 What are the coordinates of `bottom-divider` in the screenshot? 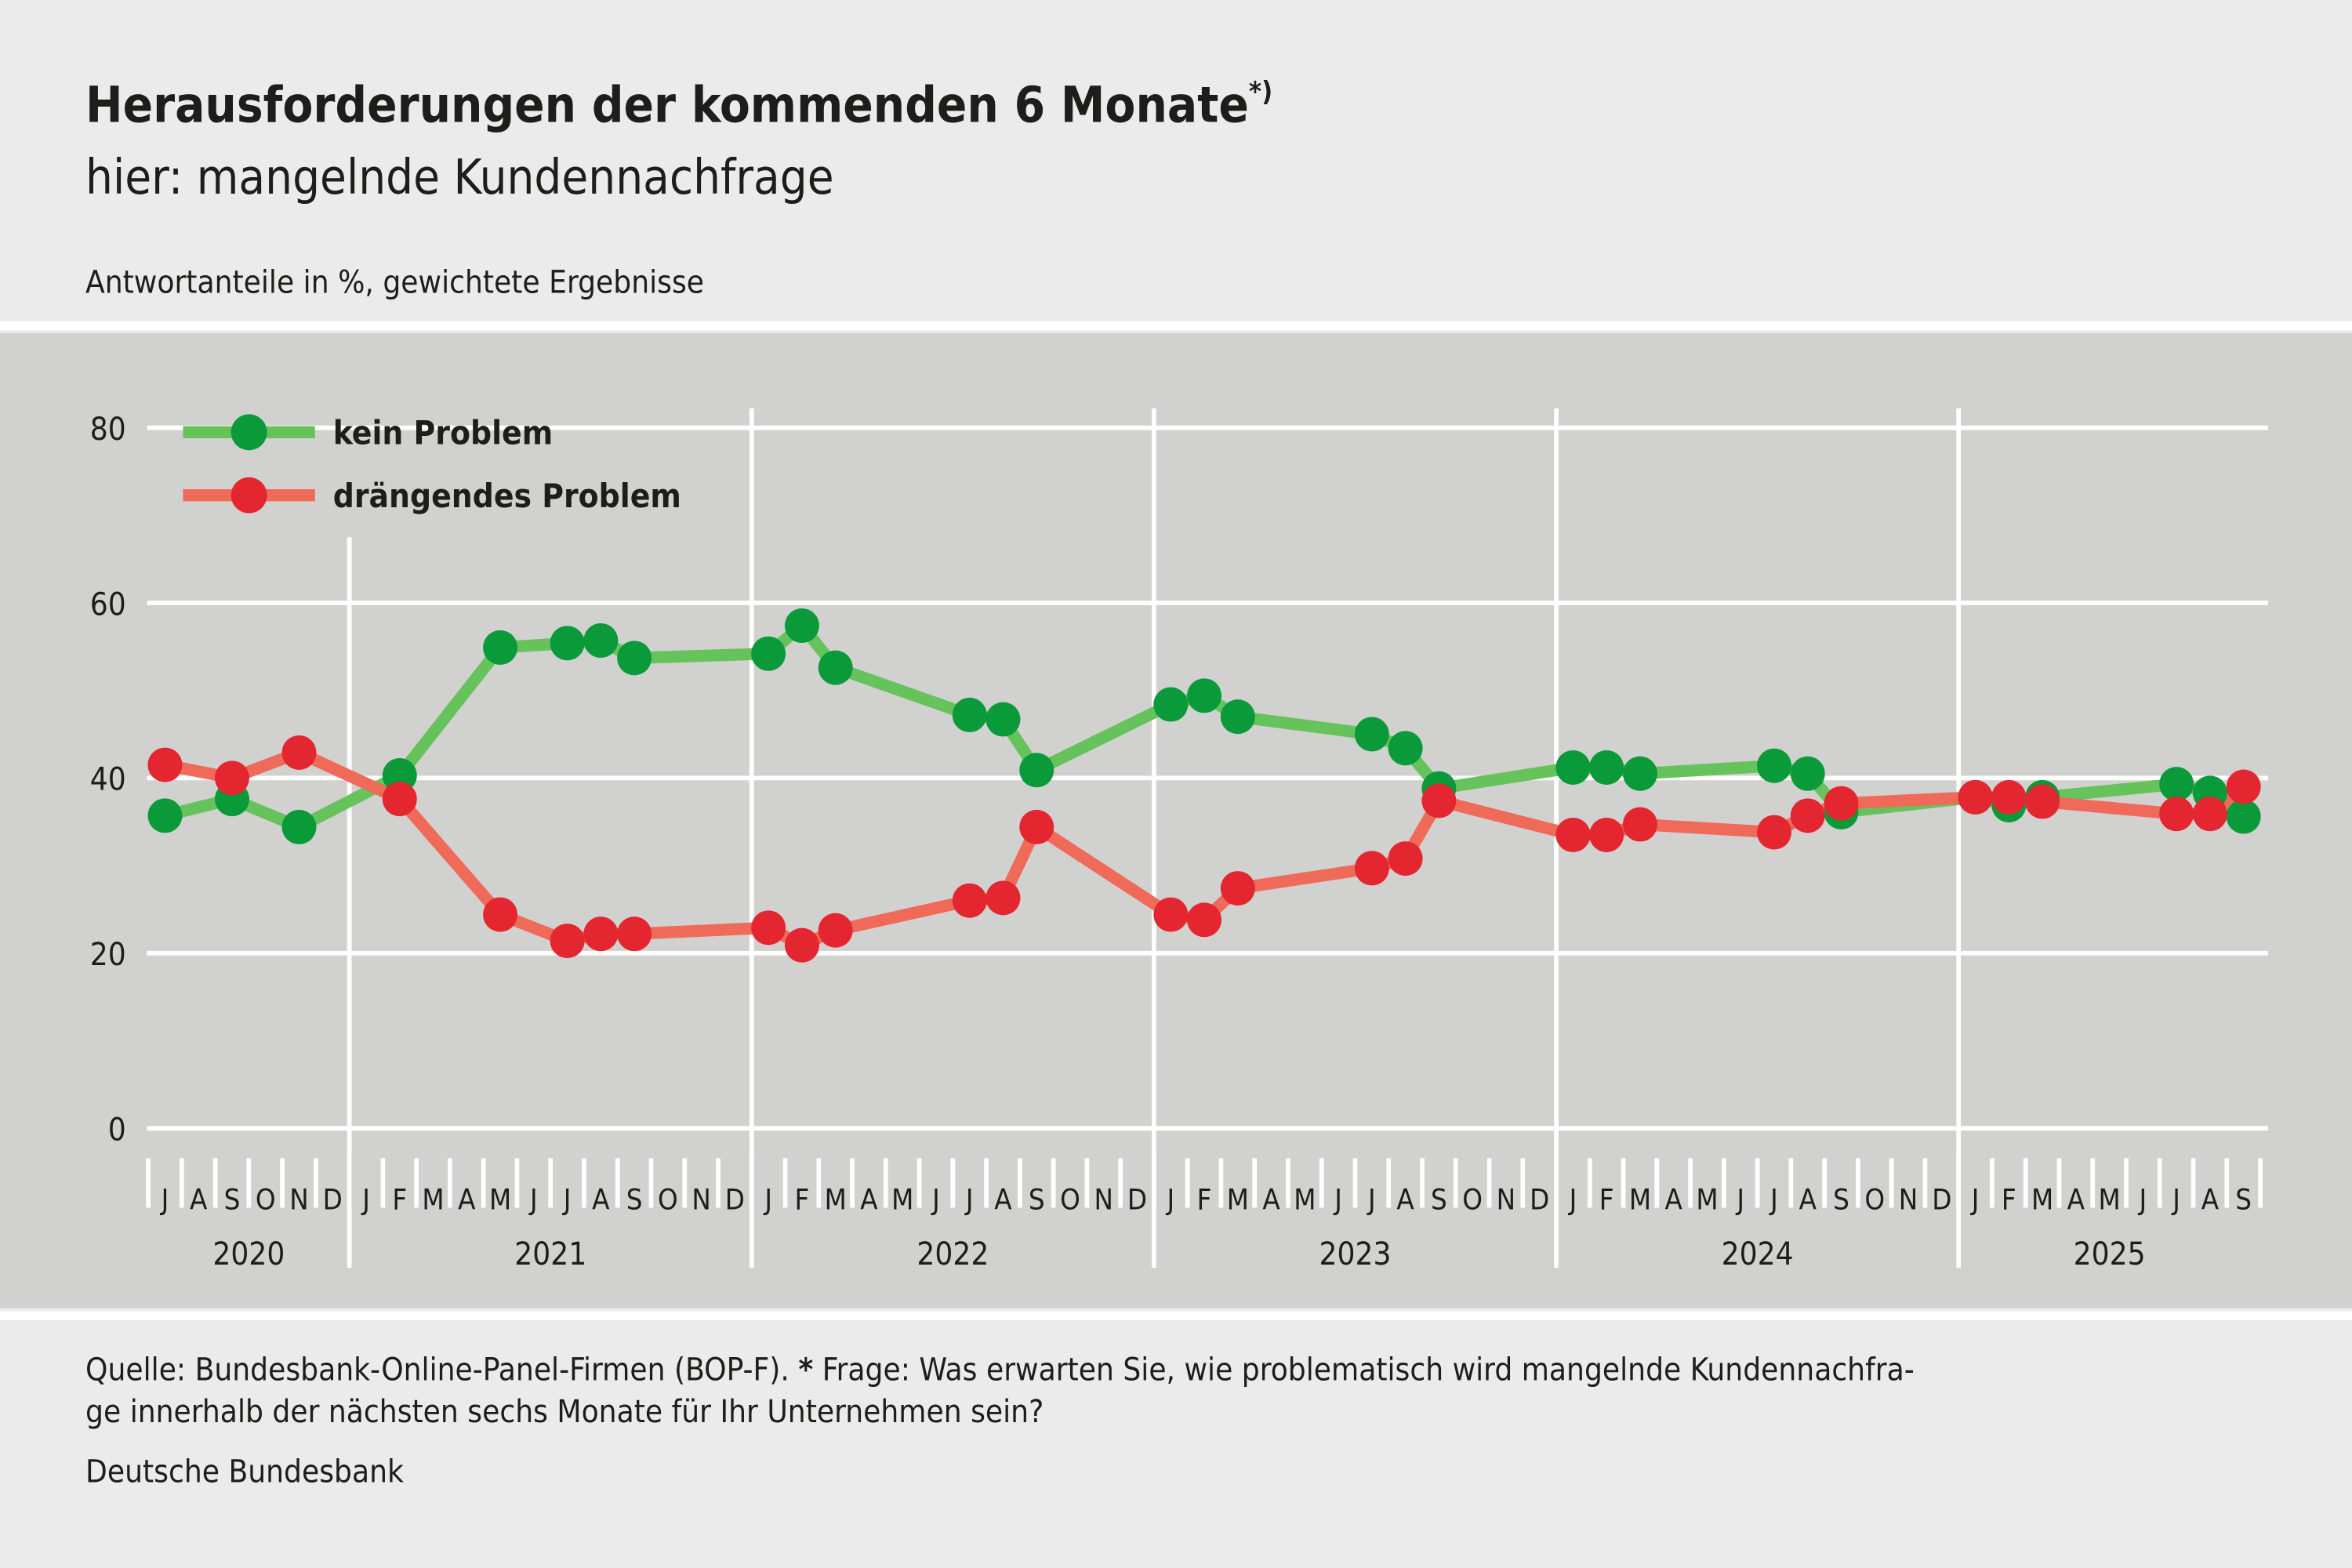 It's located at (1176, 1315).